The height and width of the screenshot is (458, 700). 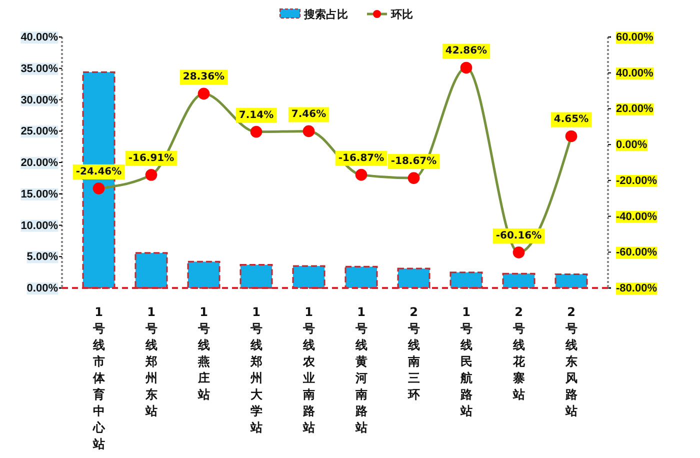 What do you see at coordinates (632, 145) in the screenshot?
I see `y2-tick-label: 0.00%` at bounding box center [632, 145].